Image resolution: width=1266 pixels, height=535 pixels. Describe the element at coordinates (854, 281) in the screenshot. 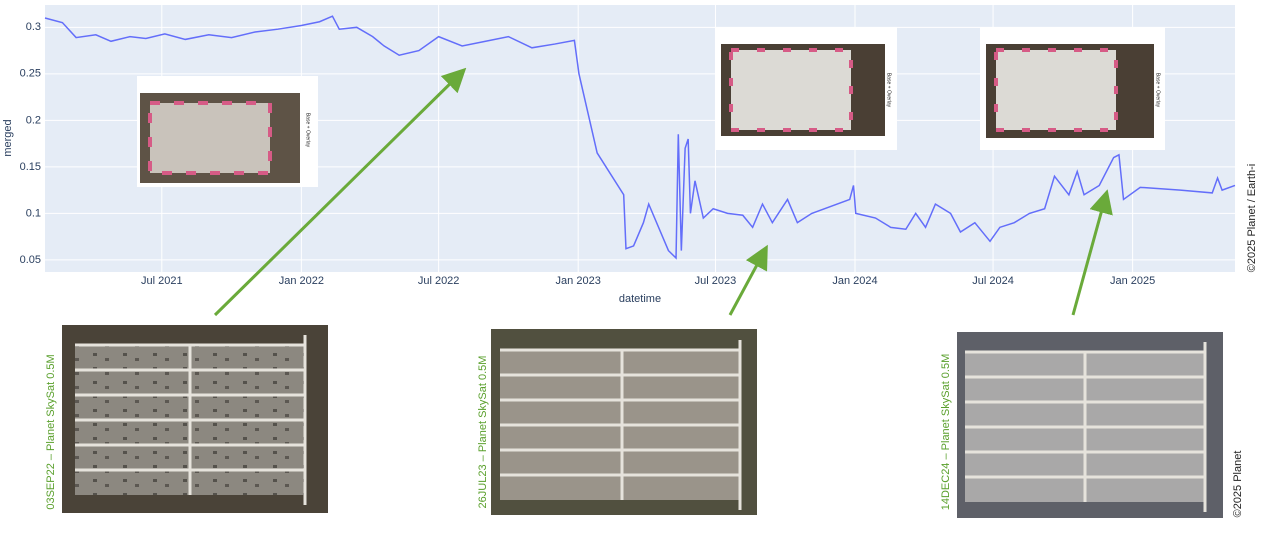

I see `x-tick-label: Jan 2024` at that location.